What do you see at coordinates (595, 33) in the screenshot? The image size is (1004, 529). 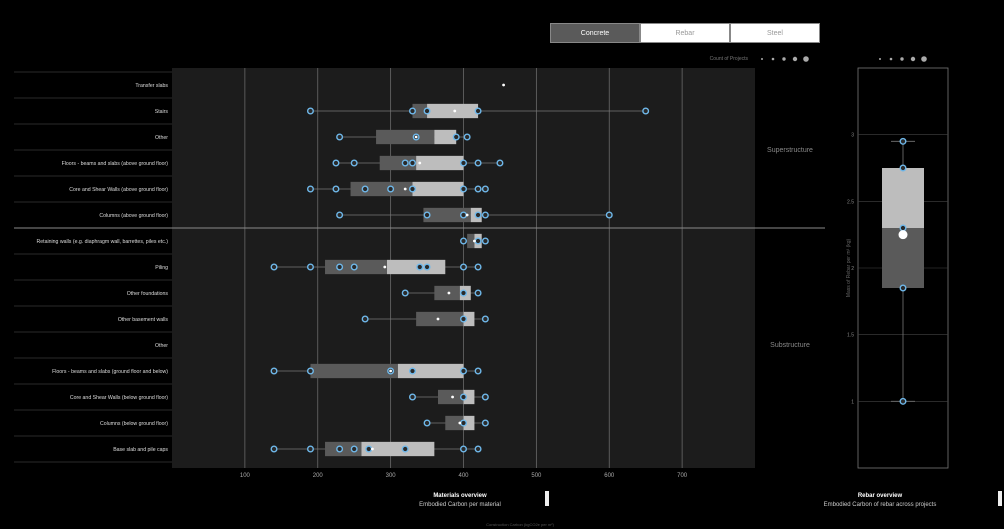 I see `tab-concrete: Concrete` at bounding box center [595, 33].